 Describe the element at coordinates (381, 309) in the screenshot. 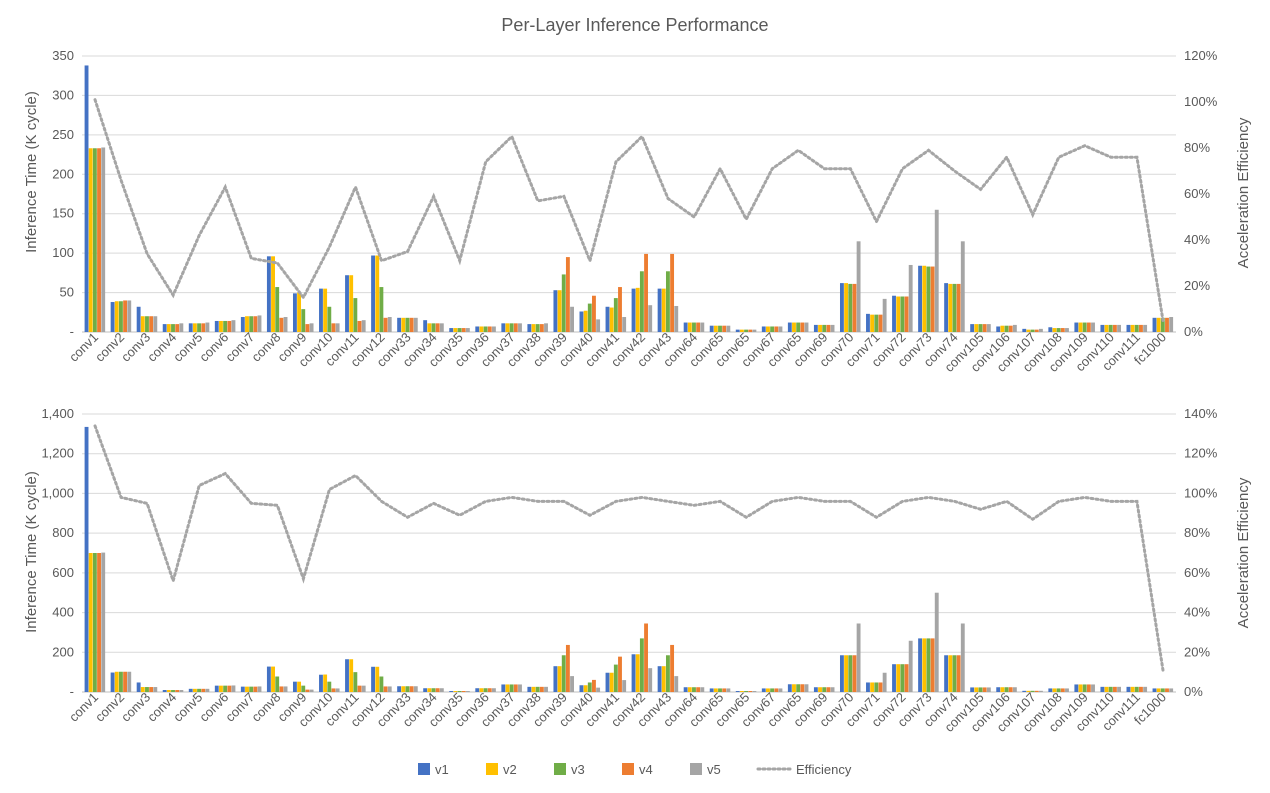

I see `bar-v3-conv12` at that location.